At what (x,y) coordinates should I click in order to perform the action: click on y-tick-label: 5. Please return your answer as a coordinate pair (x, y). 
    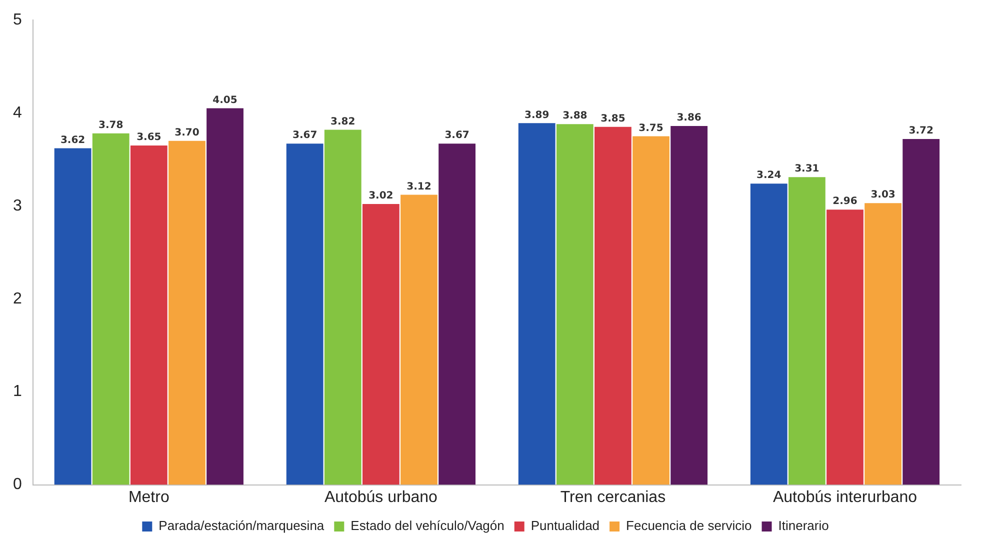
    Looking at the image, I should click on (17, 19).